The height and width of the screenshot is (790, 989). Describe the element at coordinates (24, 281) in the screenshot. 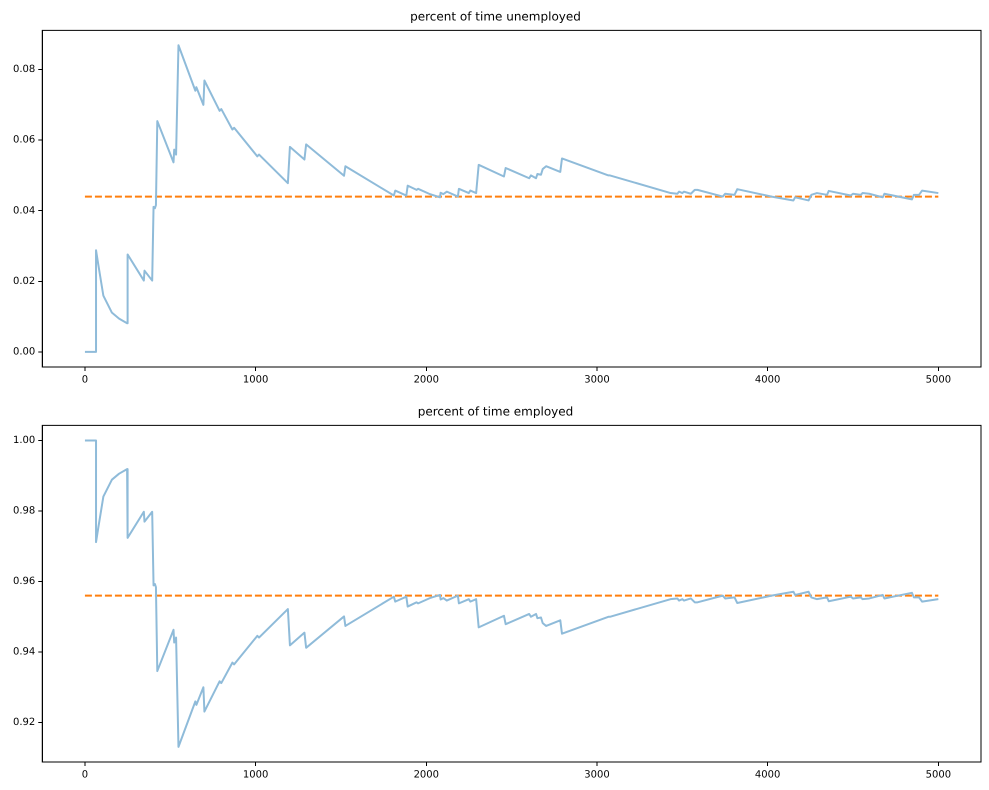

I see `y-tick-label: 0.02` at that location.